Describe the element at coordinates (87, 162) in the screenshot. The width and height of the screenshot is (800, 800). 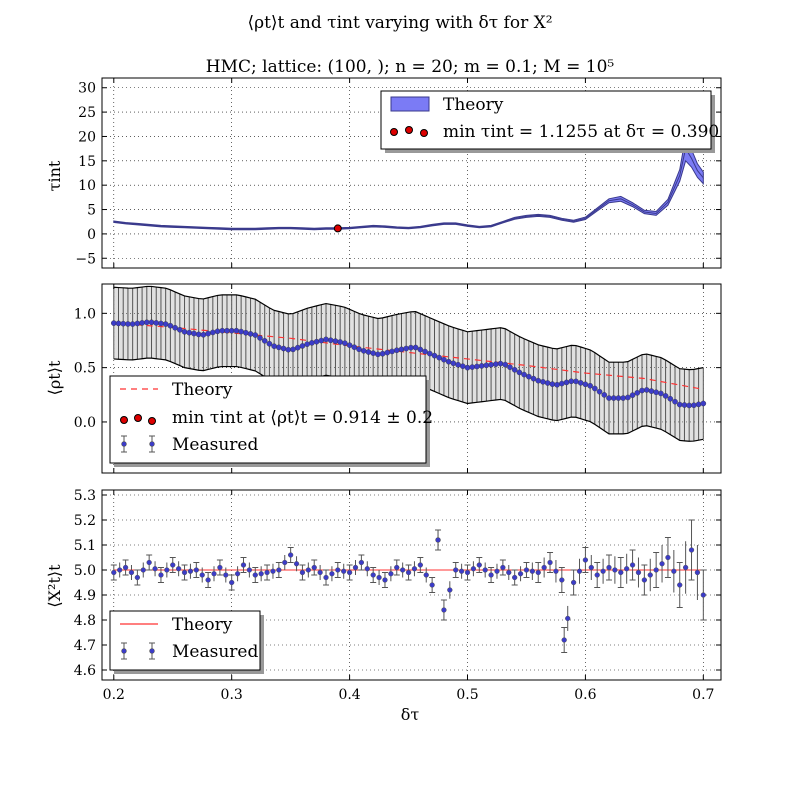
I see `p1-y-tick-label-4: 15` at that location.